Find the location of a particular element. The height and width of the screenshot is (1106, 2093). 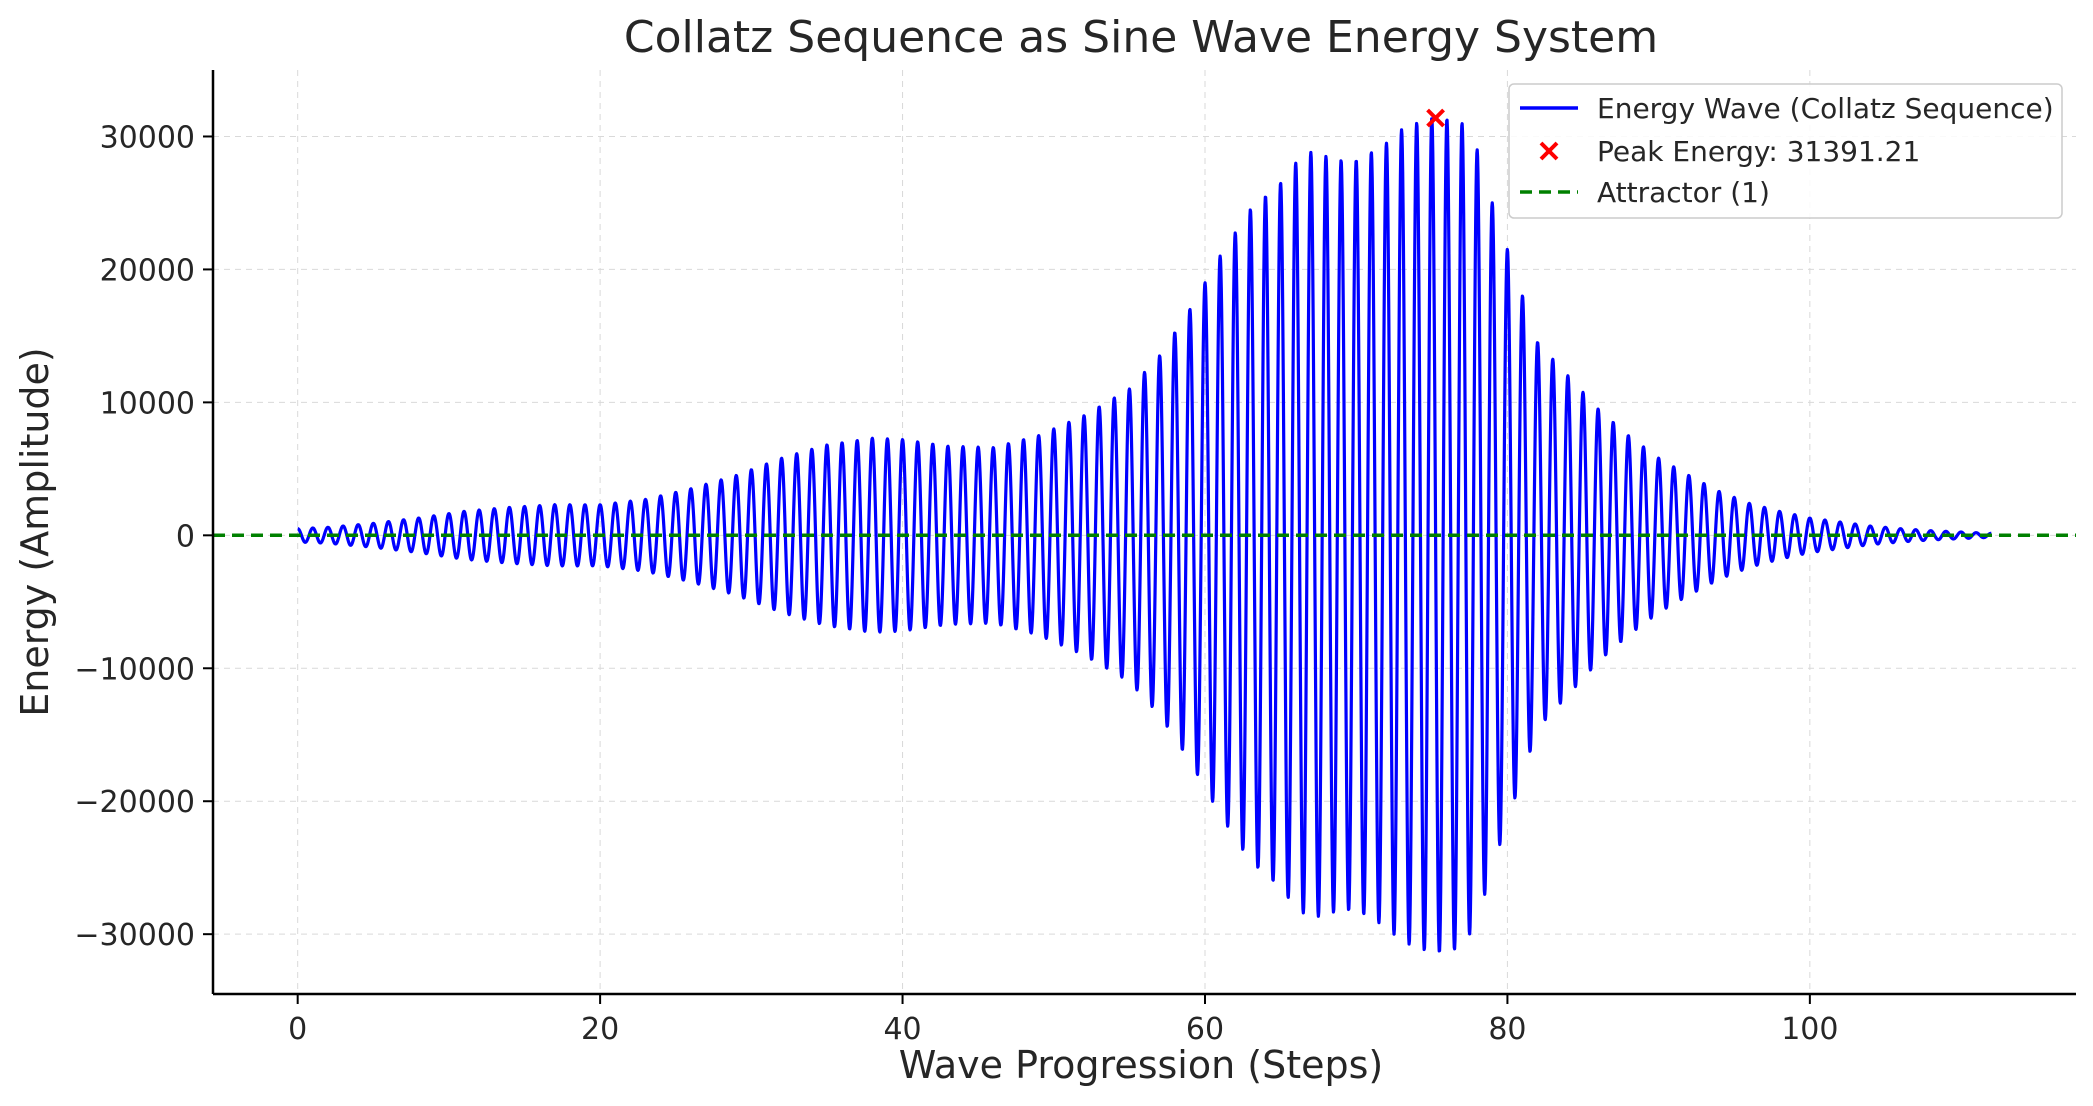

peak-energy-marker is located at coordinates (1436, 118).